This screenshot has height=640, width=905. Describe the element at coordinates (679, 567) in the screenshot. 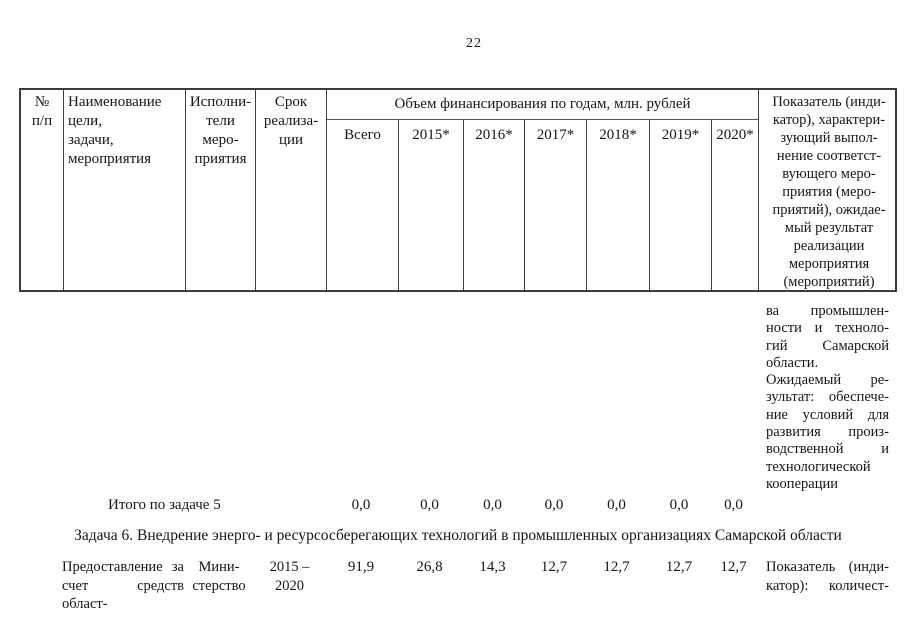

I see `measure-value-2019: 12,7` at that location.